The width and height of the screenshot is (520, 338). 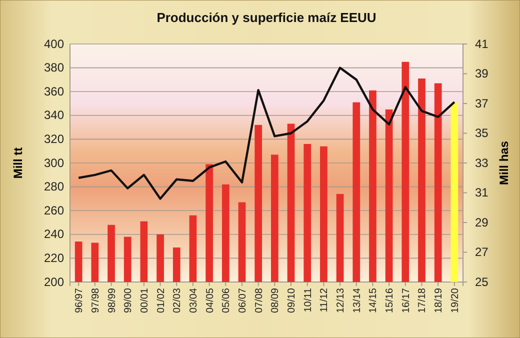 I want to click on y2-tick-label: 27, so click(x=482, y=252).